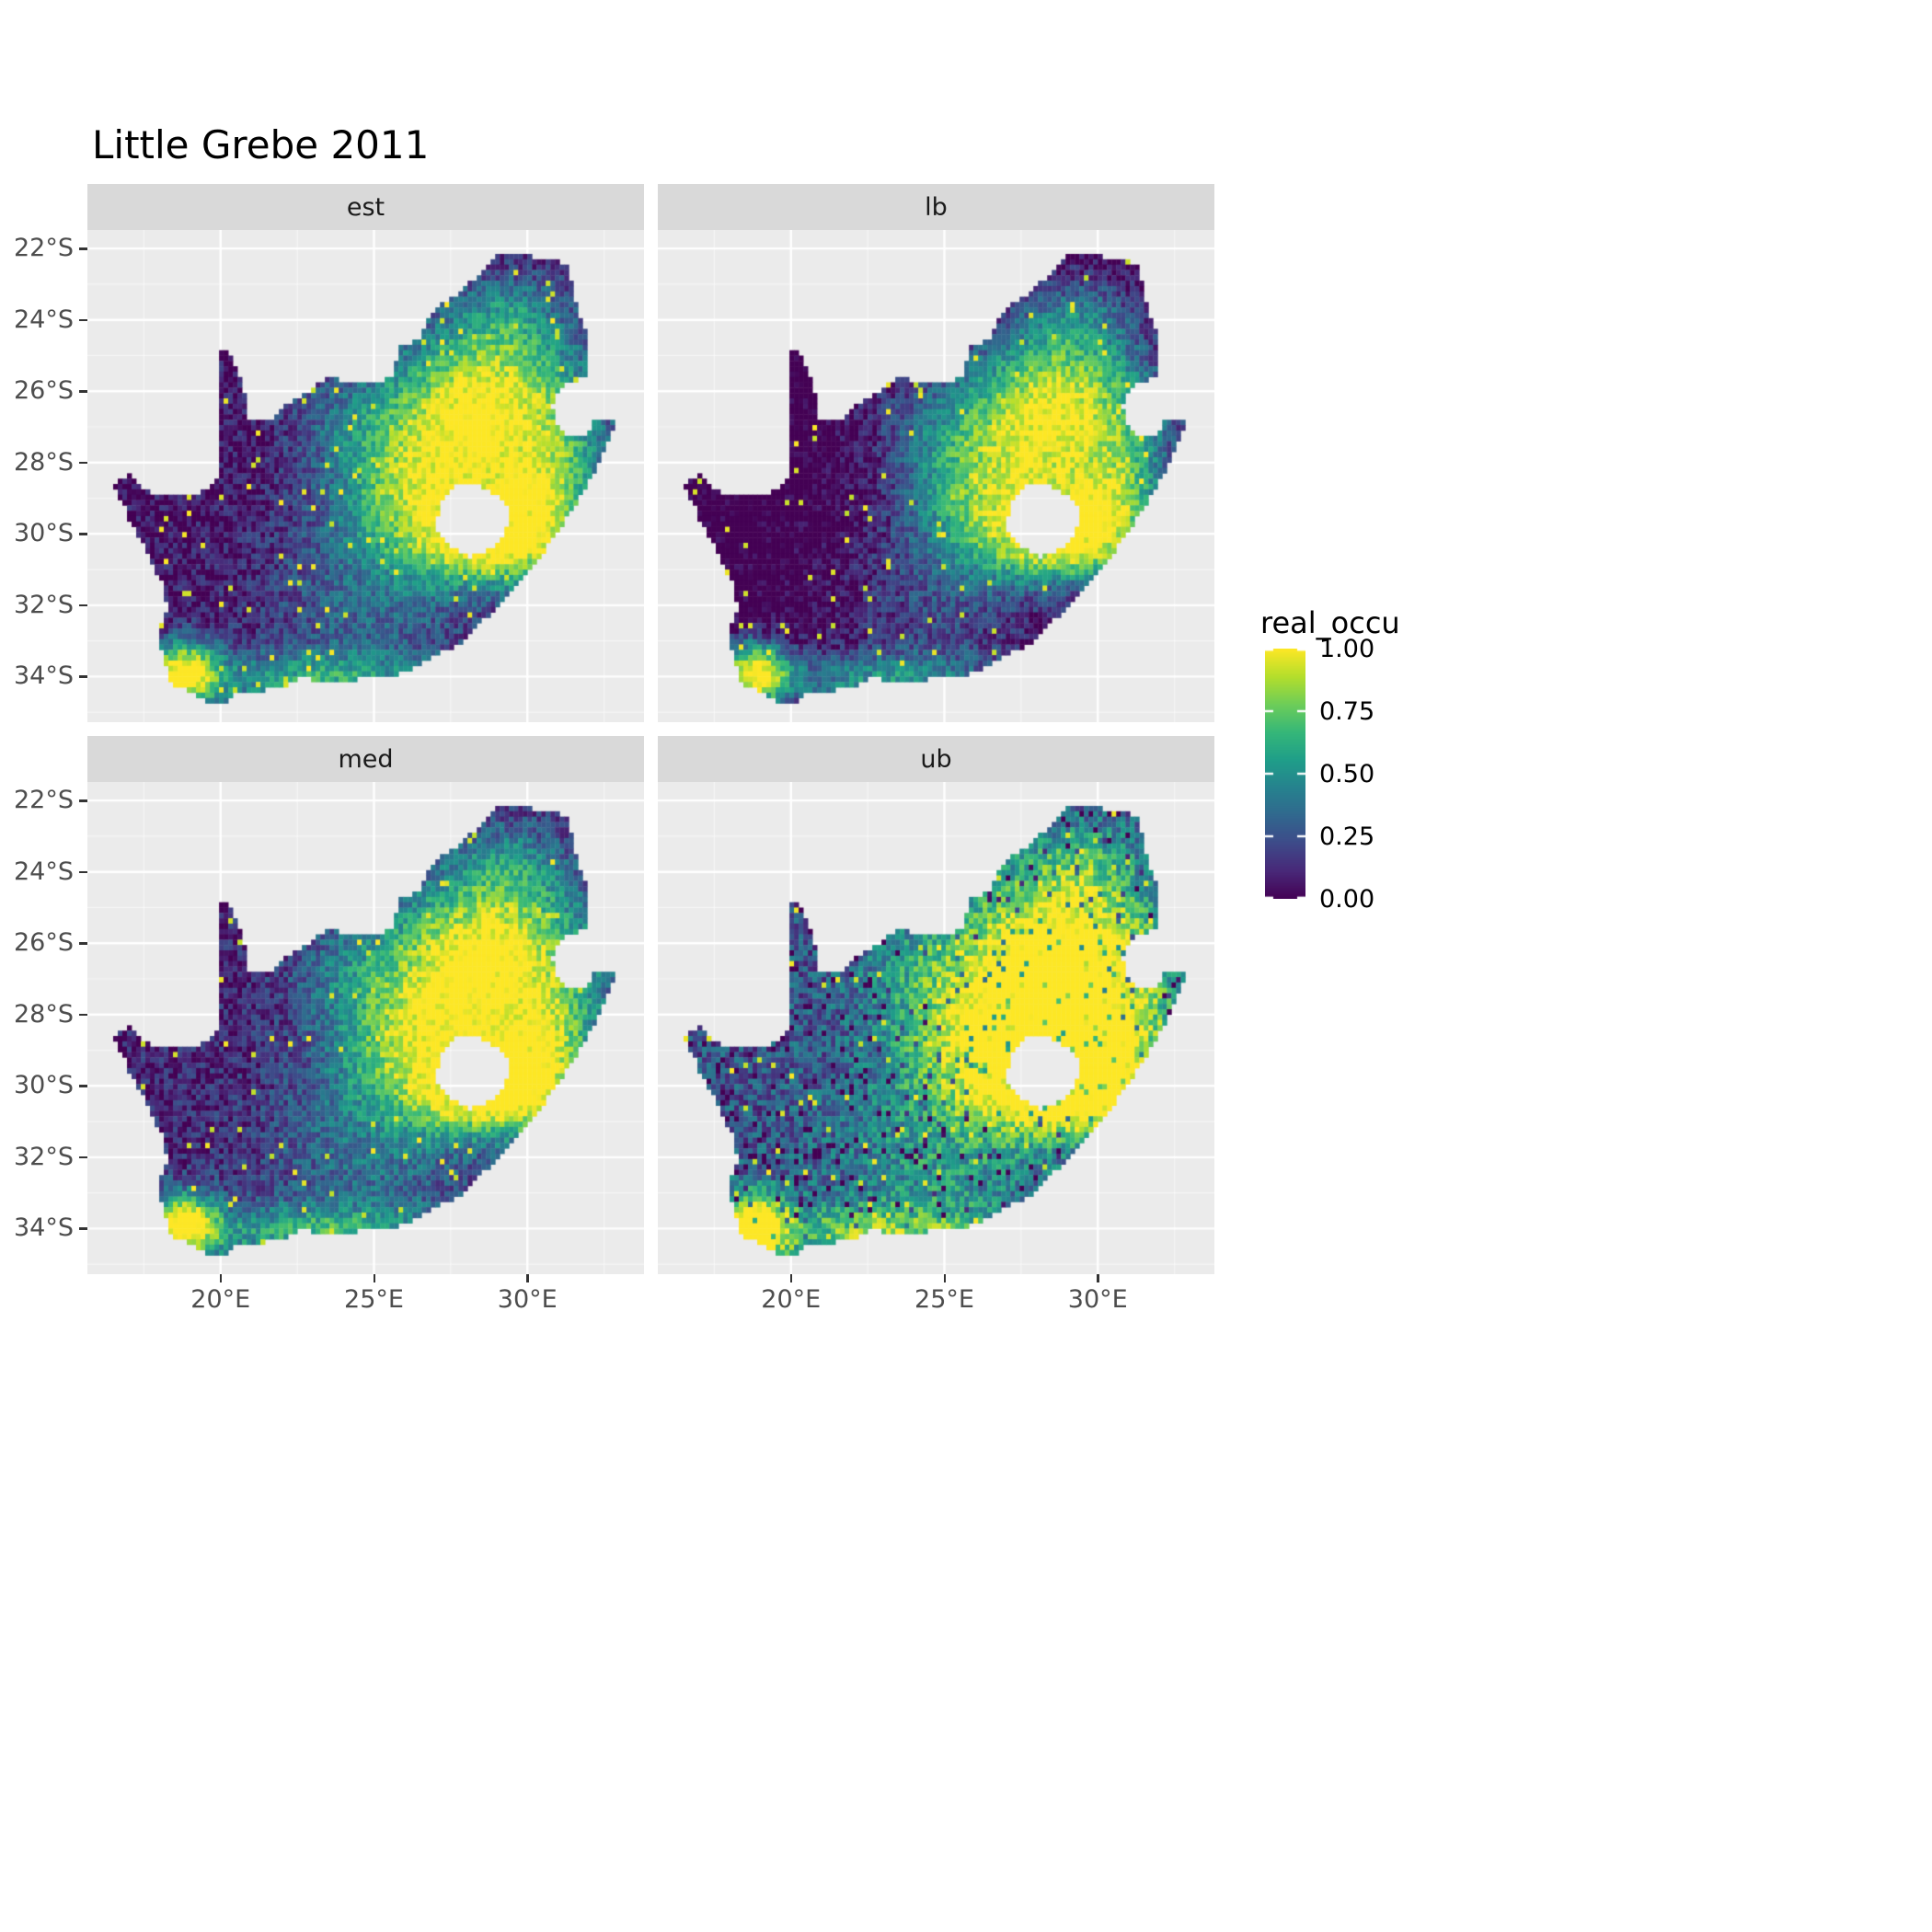  I want to click on facet-strip-label: med, so click(366, 759).